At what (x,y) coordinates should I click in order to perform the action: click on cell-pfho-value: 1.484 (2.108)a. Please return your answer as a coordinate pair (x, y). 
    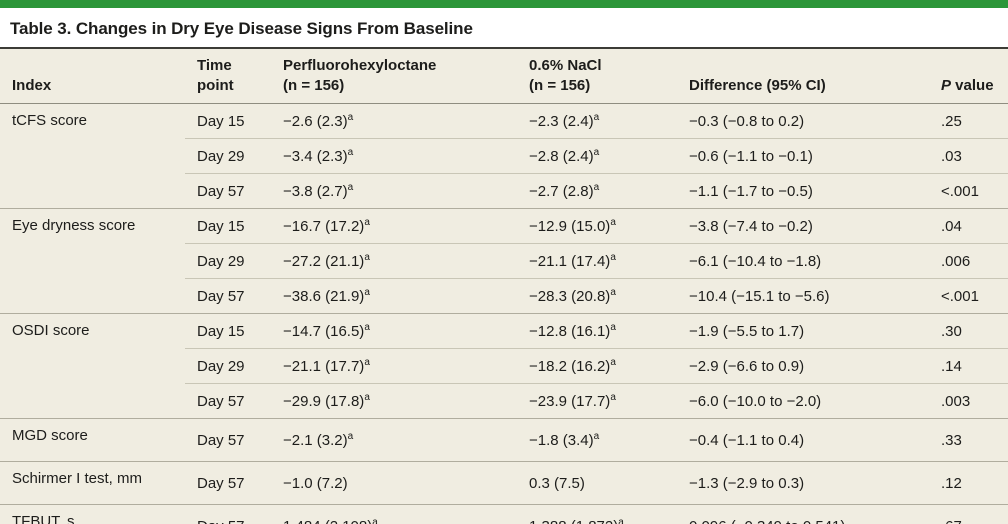
    Looking at the image, I should click on (394, 514).